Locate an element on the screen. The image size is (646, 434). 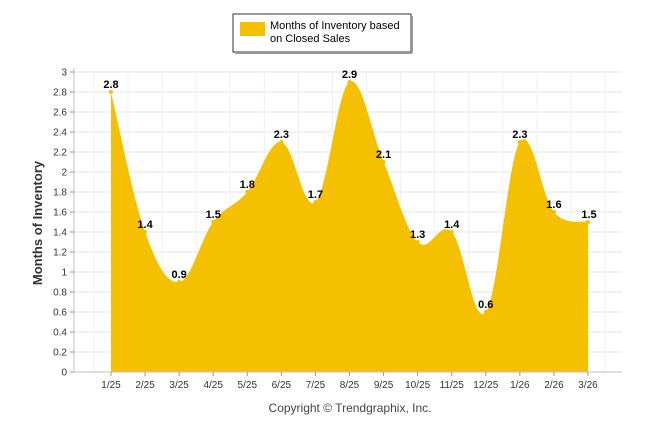
y-tick-label: 2 is located at coordinates (64, 173).